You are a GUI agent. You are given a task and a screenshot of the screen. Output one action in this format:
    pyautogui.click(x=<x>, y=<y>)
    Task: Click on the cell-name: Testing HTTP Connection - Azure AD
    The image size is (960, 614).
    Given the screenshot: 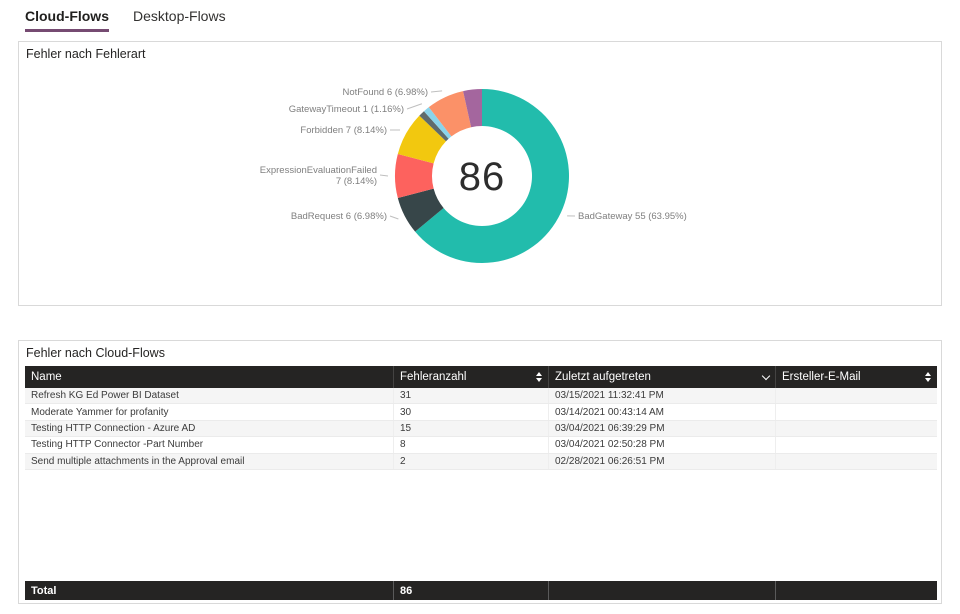 What is the action you would take?
    pyautogui.click(x=113, y=428)
    